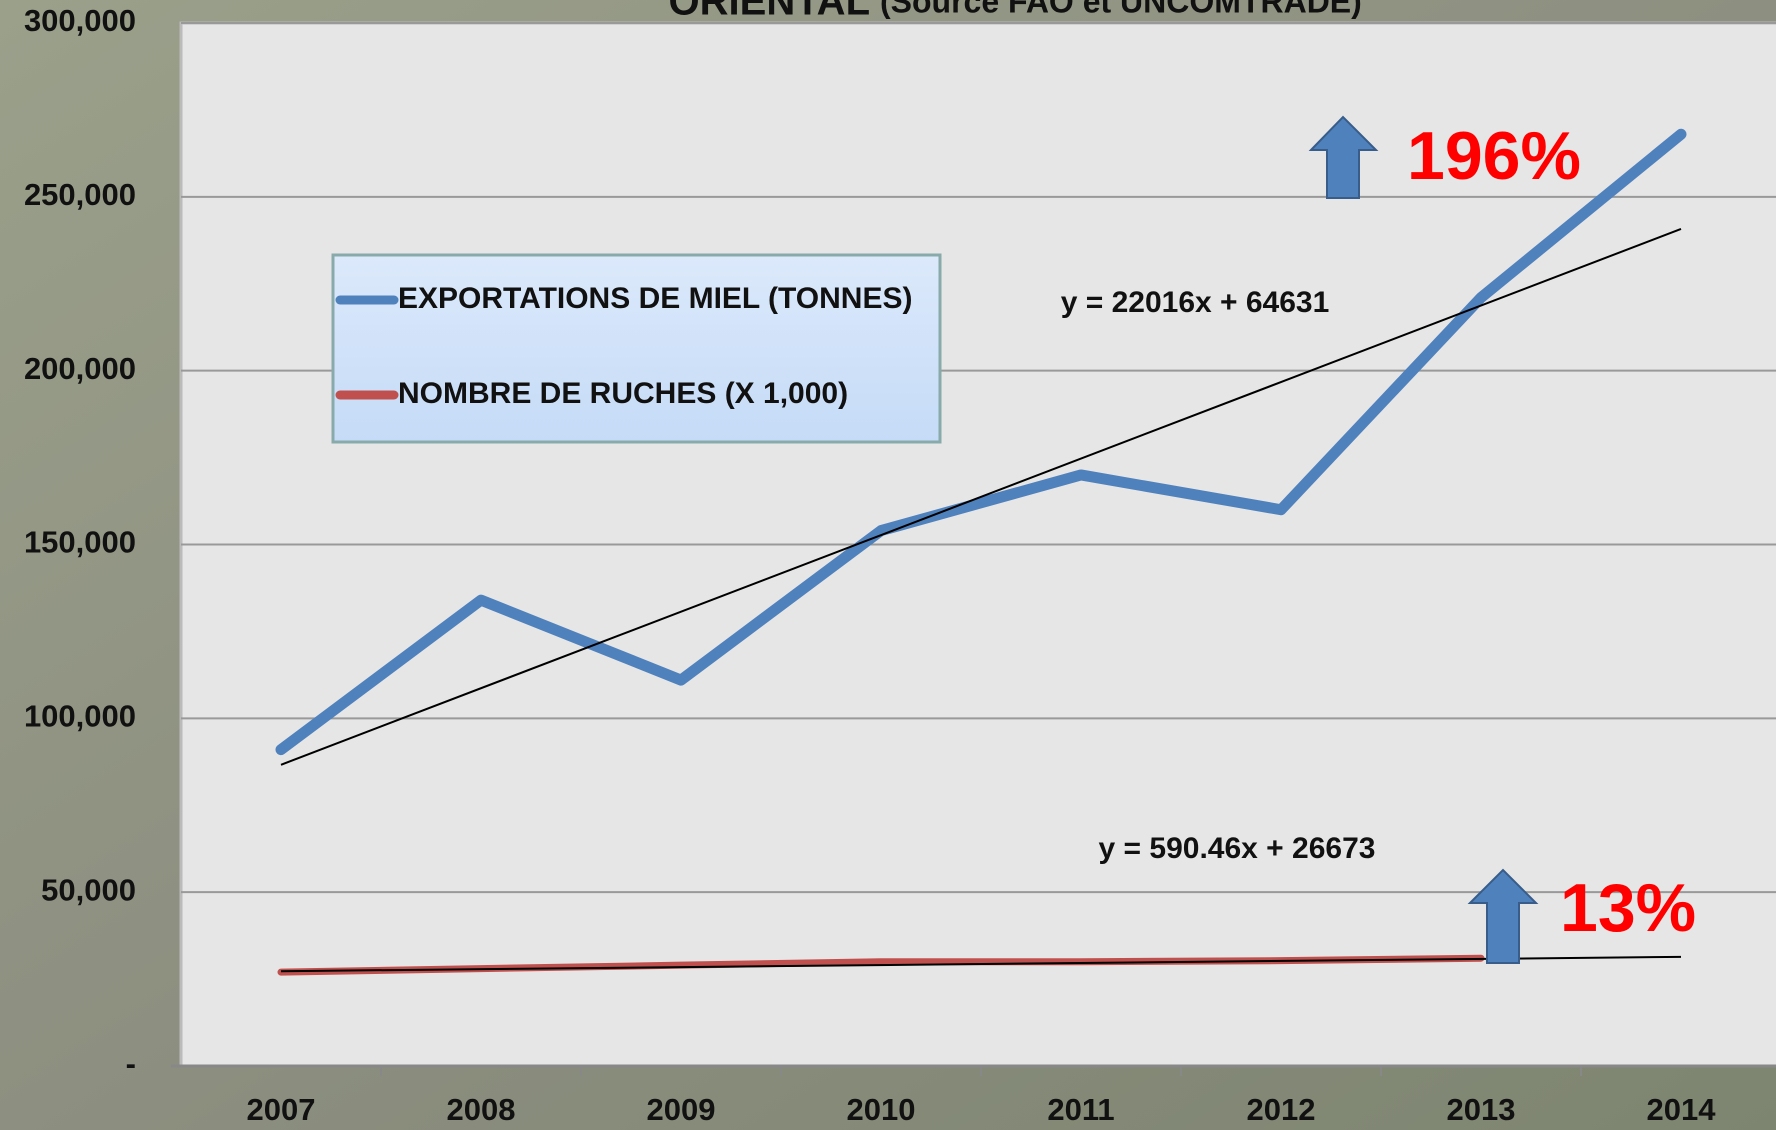 The image size is (1776, 1130). What do you see at coordinates (80, 20) in the screenshot?
I see `y-tick-label: 300,000` at bounding box center [80, 20].